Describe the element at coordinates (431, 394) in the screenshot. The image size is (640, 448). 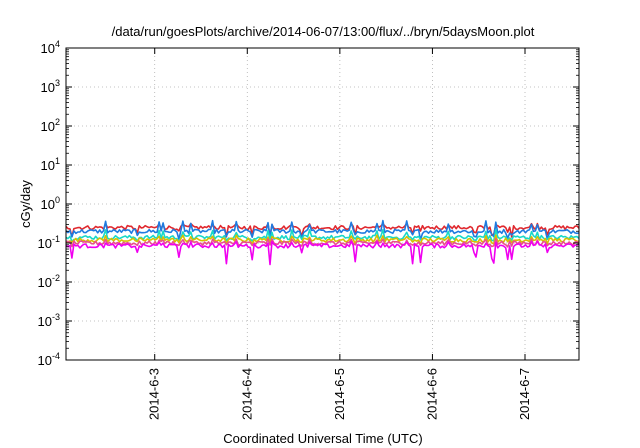
I see `x-tick-label: 2014-6-6` at that location.